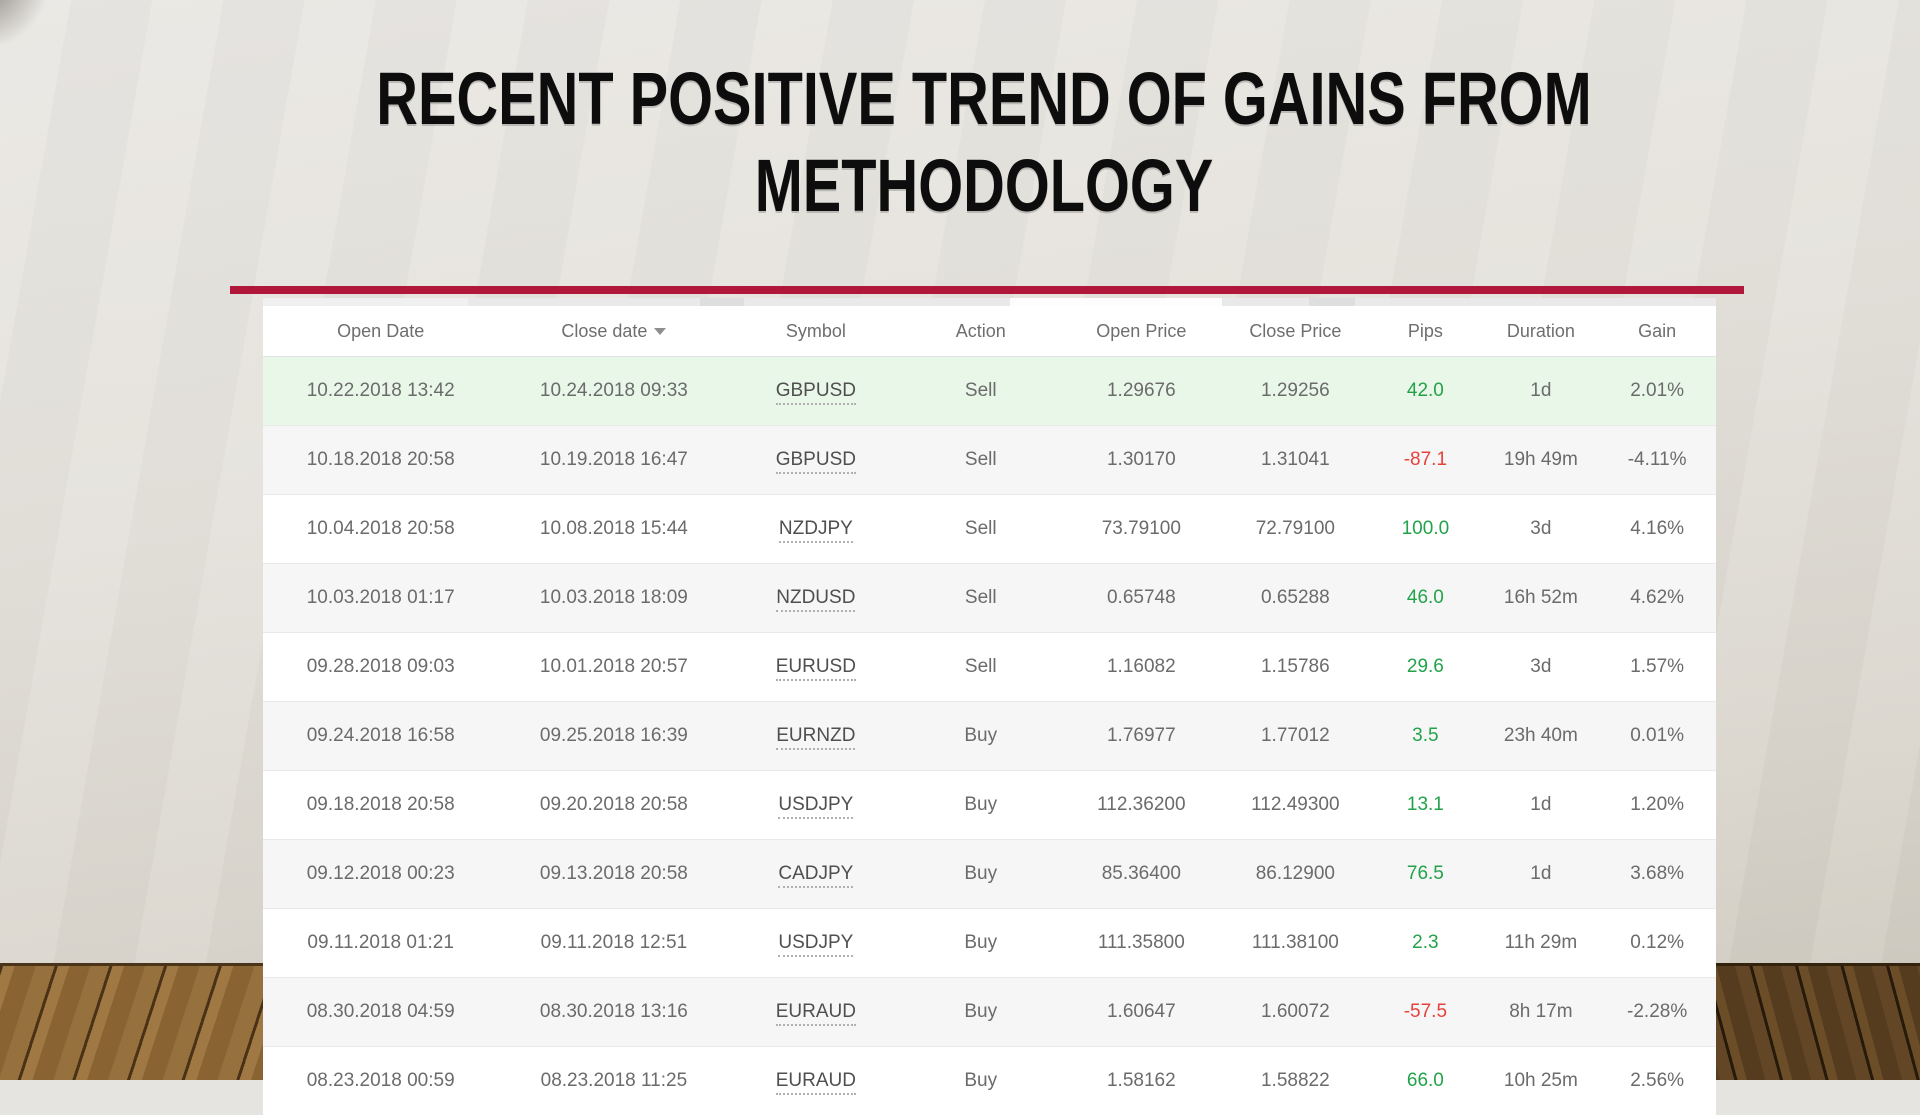 The image size is (1920, 1115). What do you see at coordinates (1657, 1081) in the screenshot?
I see `cell-gain: 2.56%` at bounding box center [1657, 1081].